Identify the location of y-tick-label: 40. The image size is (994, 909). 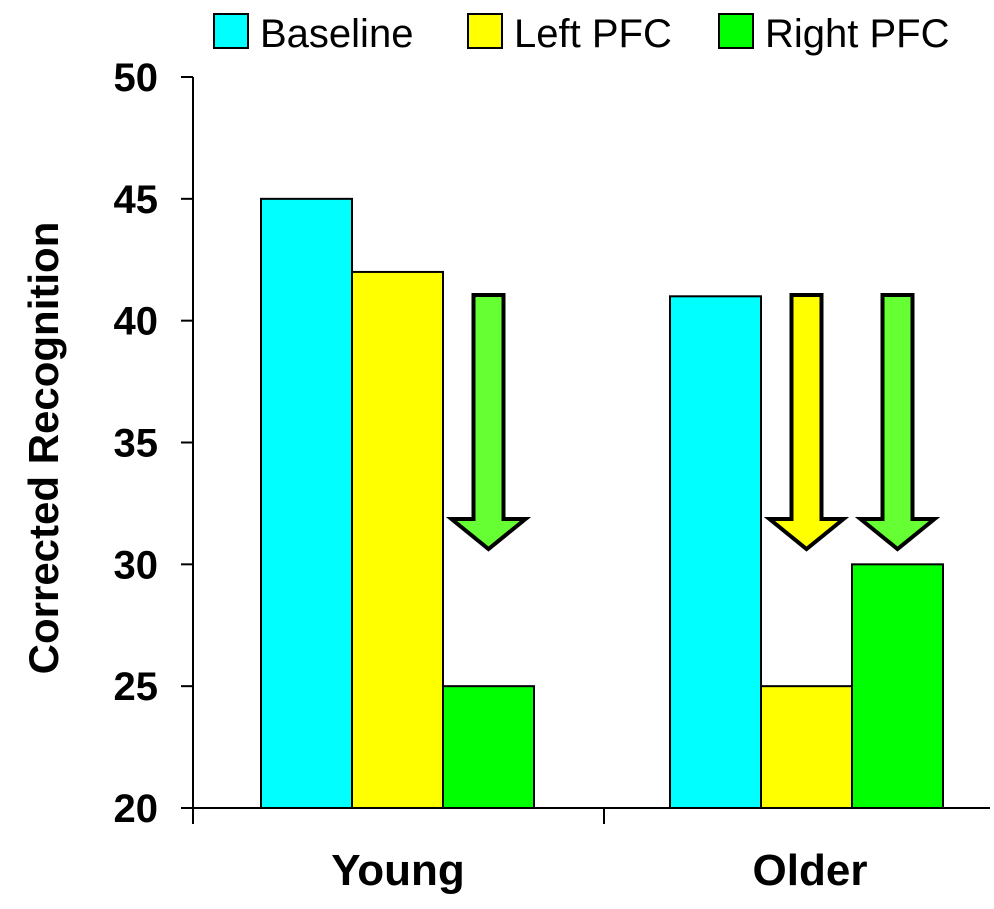
(136, 322).